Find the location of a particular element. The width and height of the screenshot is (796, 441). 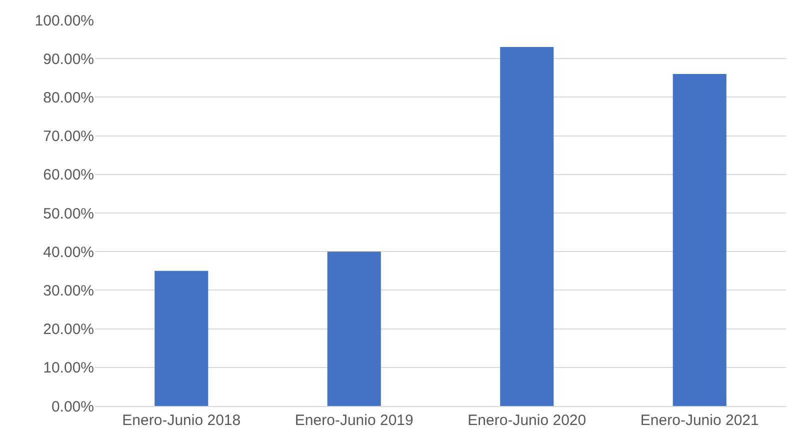

y-tick-label: 30.00% is located at coordinates (68, 291).